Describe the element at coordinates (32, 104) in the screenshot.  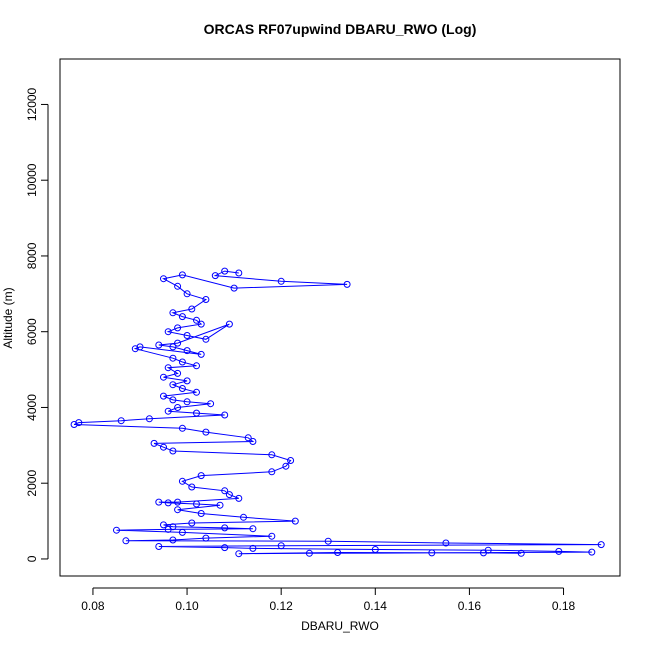
I see `y-tick-label: 12000` at that location.